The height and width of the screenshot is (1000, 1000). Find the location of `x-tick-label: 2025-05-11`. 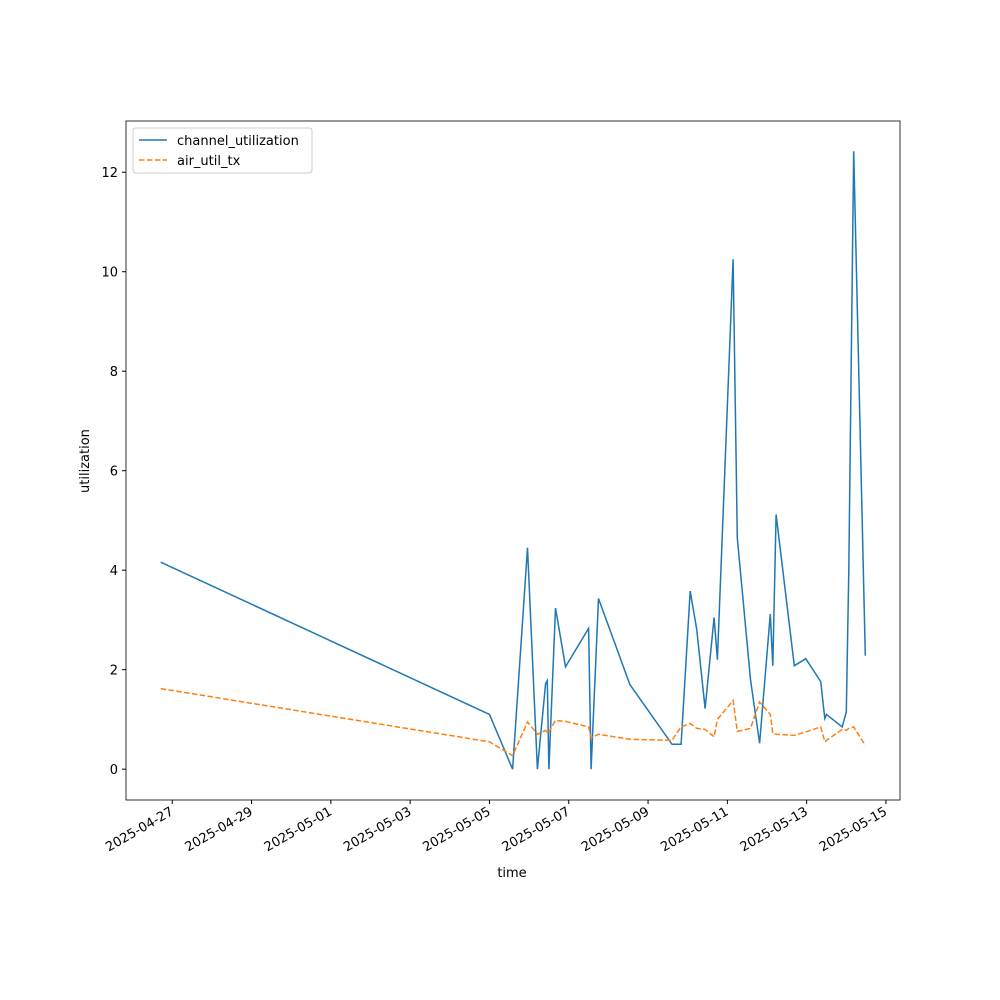

x-tick-label: 2025-05-11 is located at coordinates (694, 829).